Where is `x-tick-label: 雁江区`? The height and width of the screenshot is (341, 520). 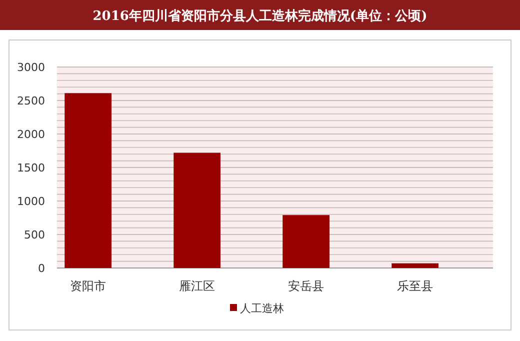 x-tick-label: 雁江区 is located at coordinates (197, 286).